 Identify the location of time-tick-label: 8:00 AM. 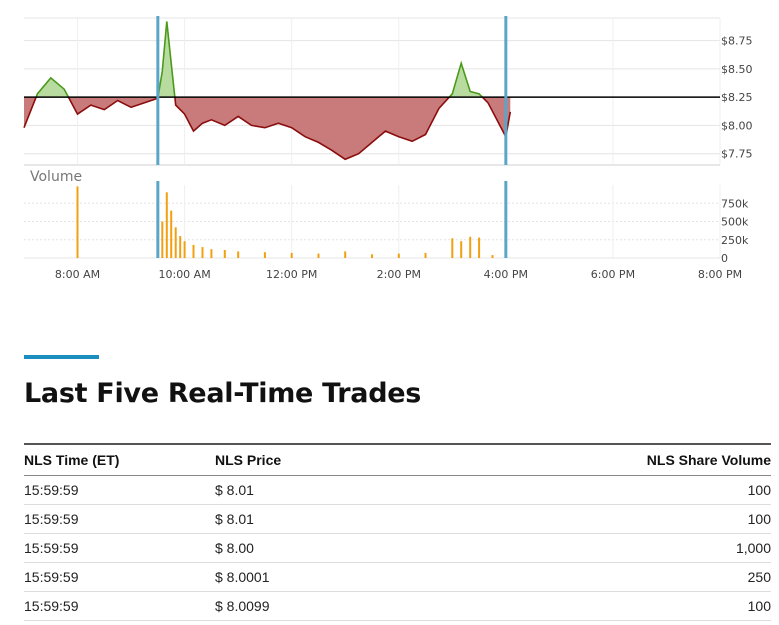
(77, 274).